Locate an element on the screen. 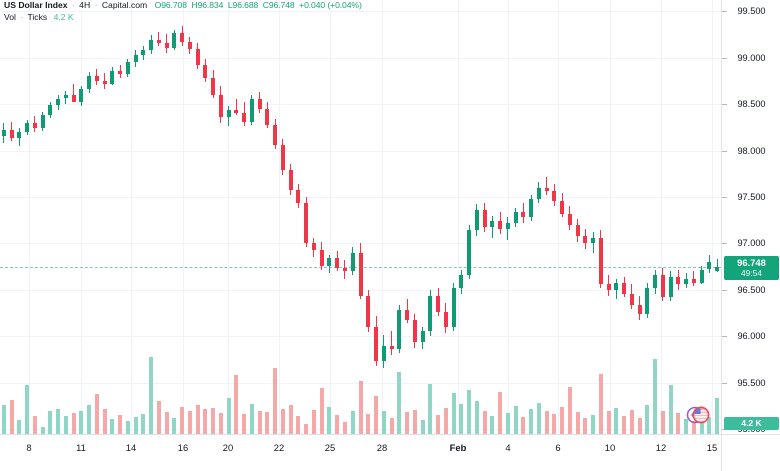 Image resolution: width=780 pixels, height=471 pixels. time-axis-tick-label: Feb is located at coordinates (458, 447).